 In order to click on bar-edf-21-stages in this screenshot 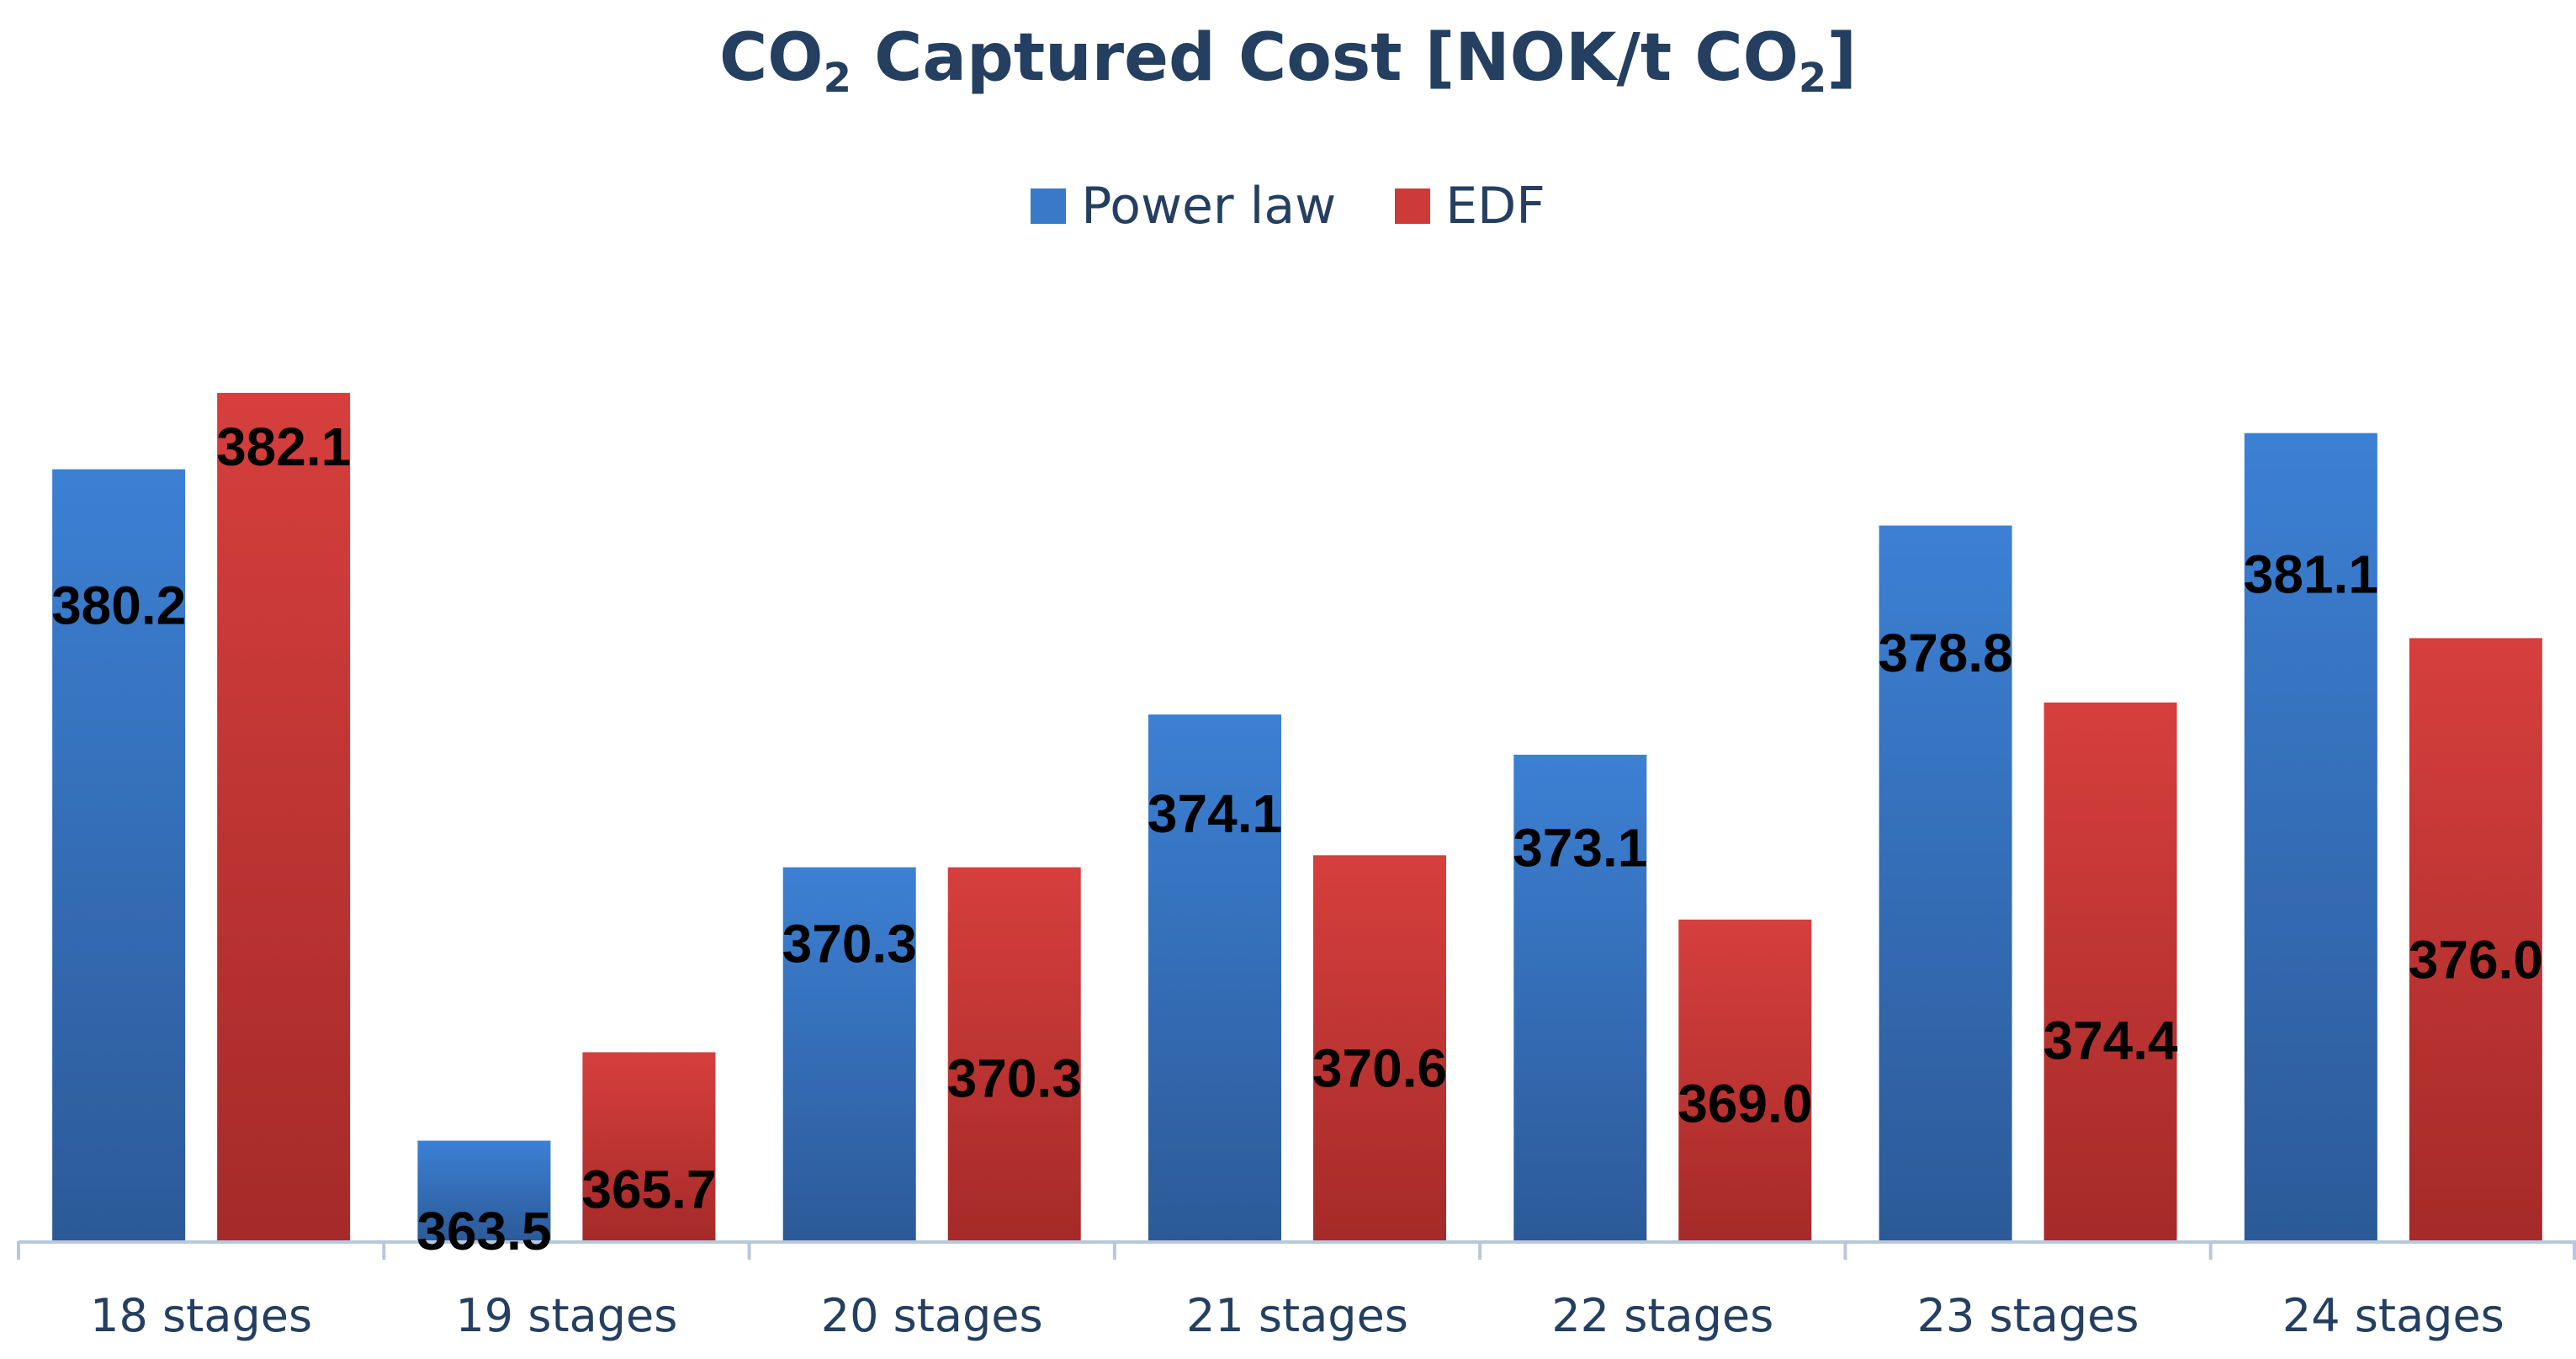, I will do `click(1379, 1048)`.